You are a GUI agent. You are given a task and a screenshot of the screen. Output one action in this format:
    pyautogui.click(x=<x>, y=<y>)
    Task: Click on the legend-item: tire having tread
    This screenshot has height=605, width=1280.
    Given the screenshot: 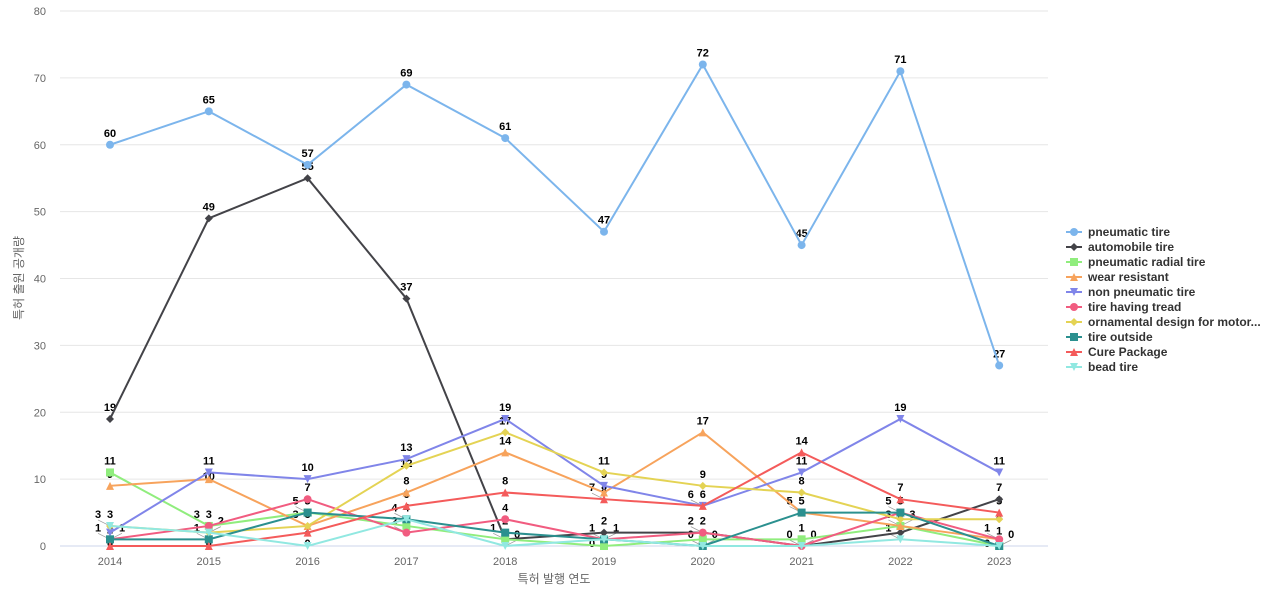 What is the action you would take?
    pyautogui.click(x=1163, y=306)
    